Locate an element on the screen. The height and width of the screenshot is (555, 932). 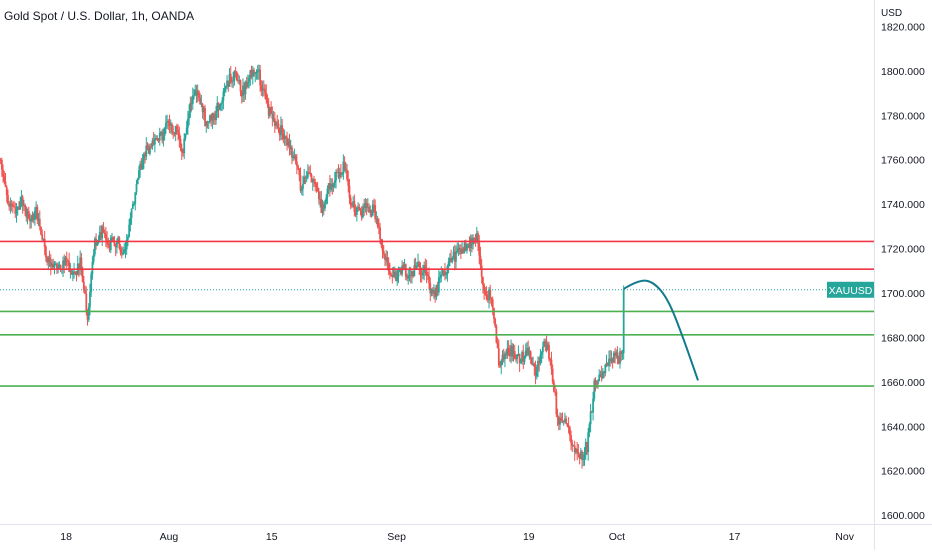
currency-label: USD is located at coordinates (892, 13).